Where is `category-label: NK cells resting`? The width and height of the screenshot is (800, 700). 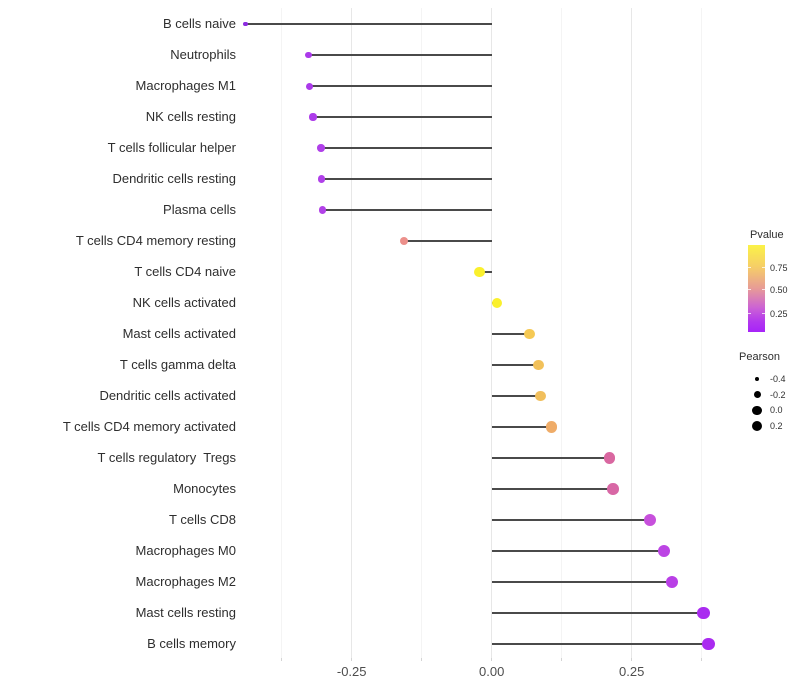 category-label: NK cells resting is located at coordinates (190, 116).